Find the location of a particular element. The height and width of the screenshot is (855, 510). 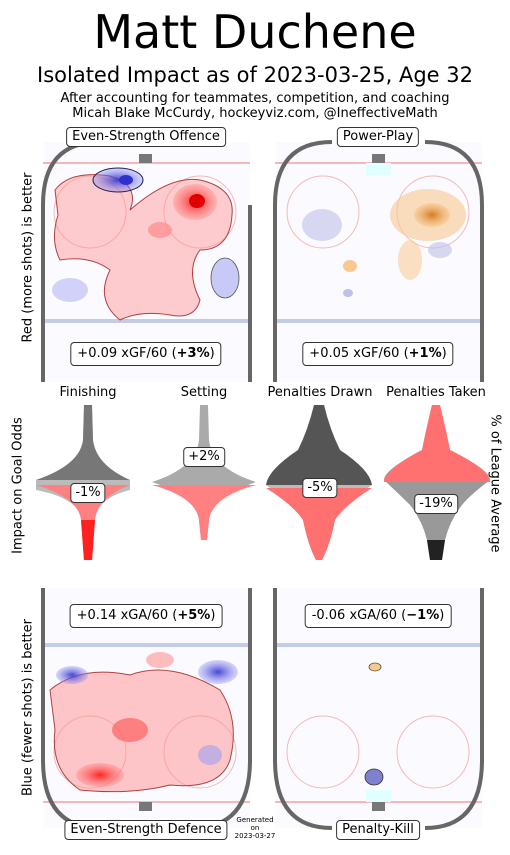

es-offence-stat: +0.09 xGF/60 (+3%) is located at coordinates (146, 354).